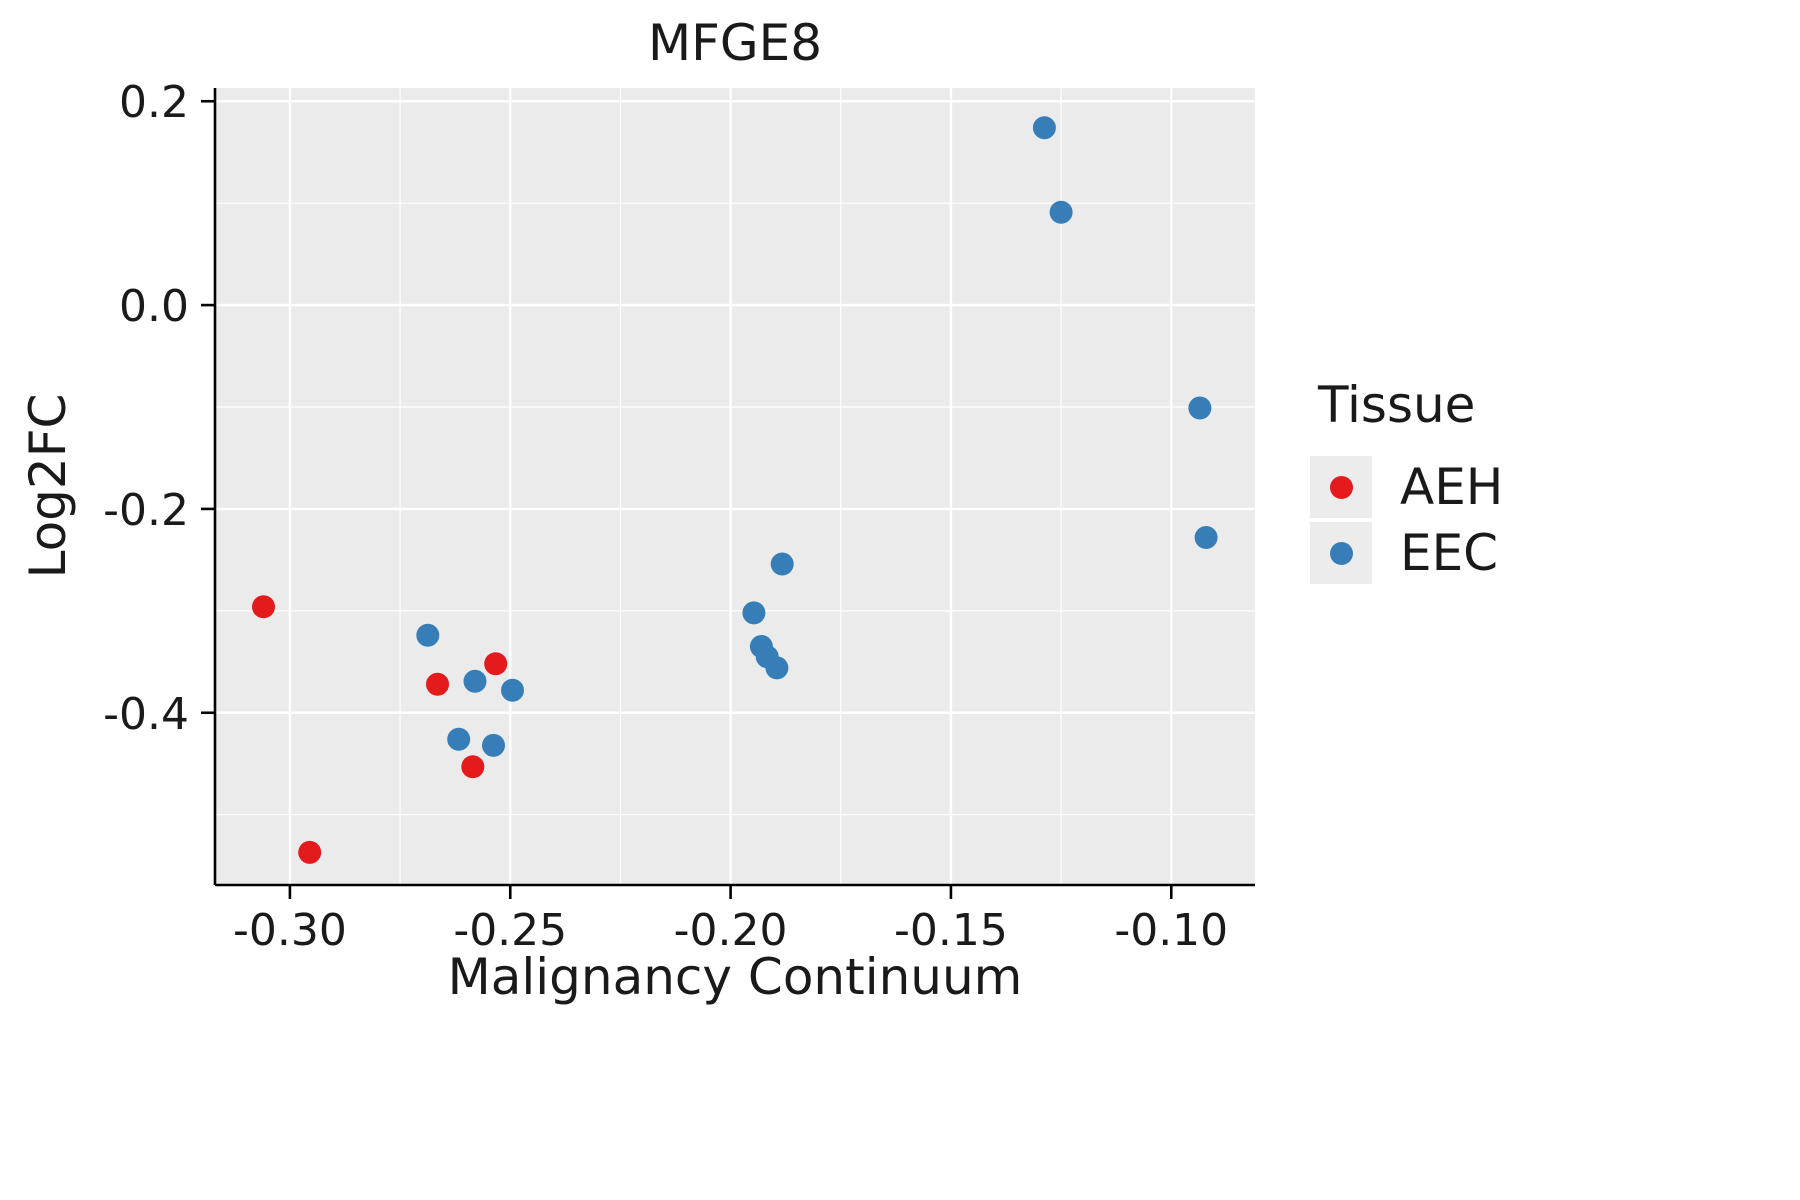 This screenshot has width=1800, height=1200. I want to click on y-tick-label: -0.2, so click(146, 510).